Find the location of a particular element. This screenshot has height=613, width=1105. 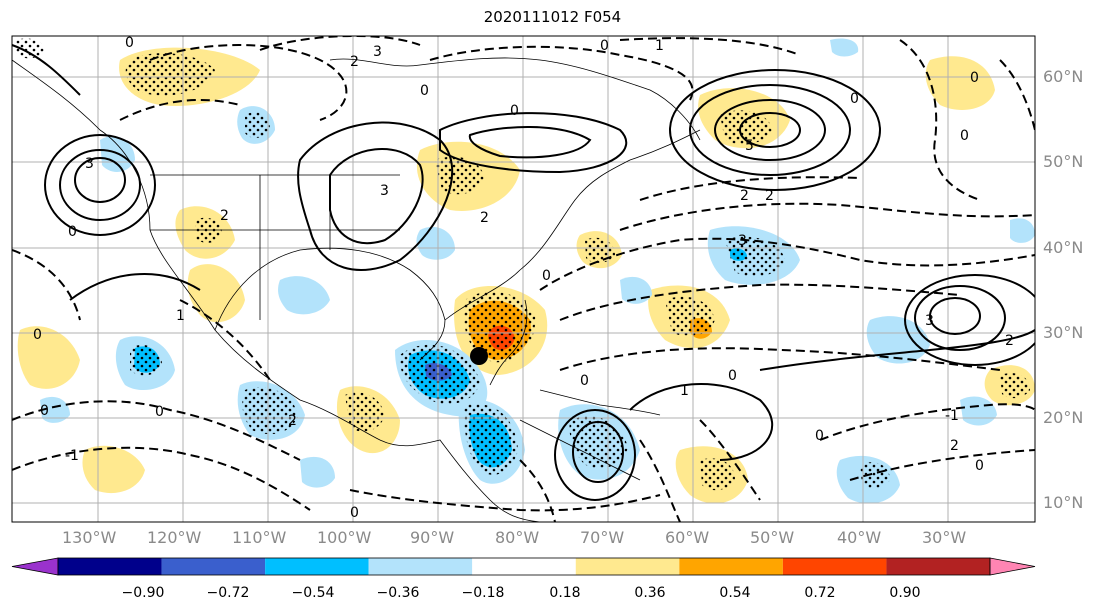

colorbar-tick-label: 0.54 is located at coordinates (735, 593).